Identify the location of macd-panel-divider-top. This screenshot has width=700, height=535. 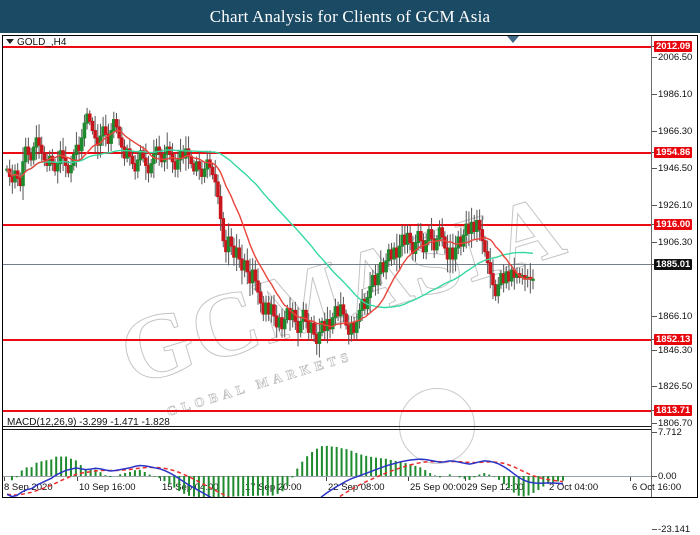
(327, 426).